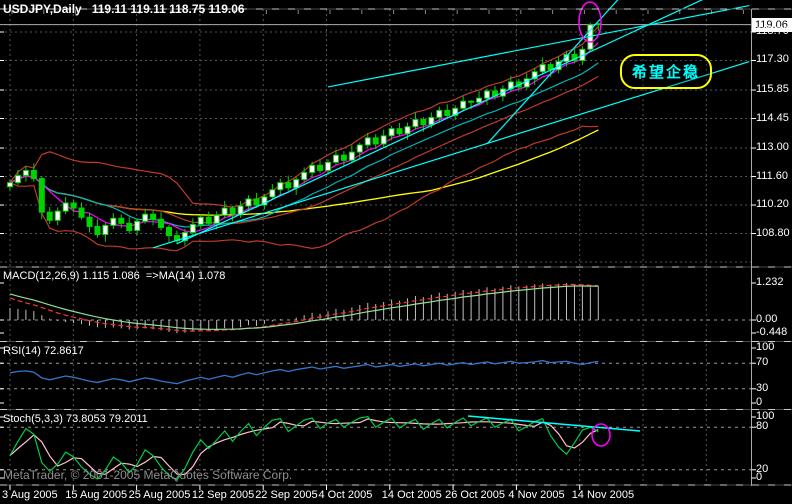 This screenshot has height=504, width=792. What do you see at coordinates (666, 71) in the screenshot?
I see `annotation-text-box: 希望企稳` at bounding box center [666, 71].